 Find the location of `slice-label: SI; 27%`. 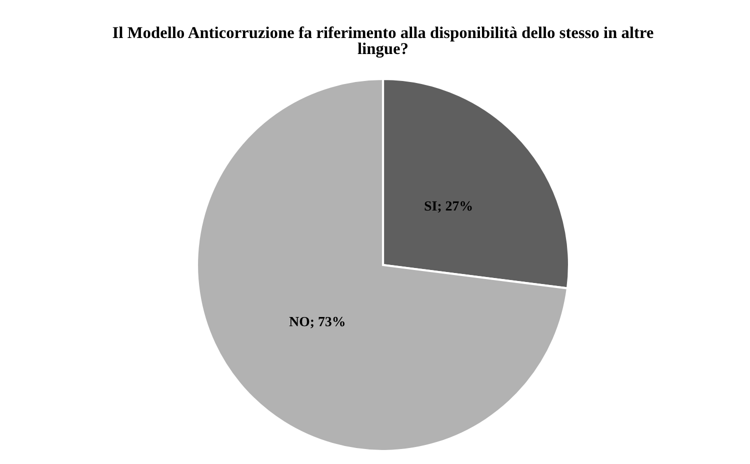

slice-label: SI; 27% is located at coordinates (448, 207).